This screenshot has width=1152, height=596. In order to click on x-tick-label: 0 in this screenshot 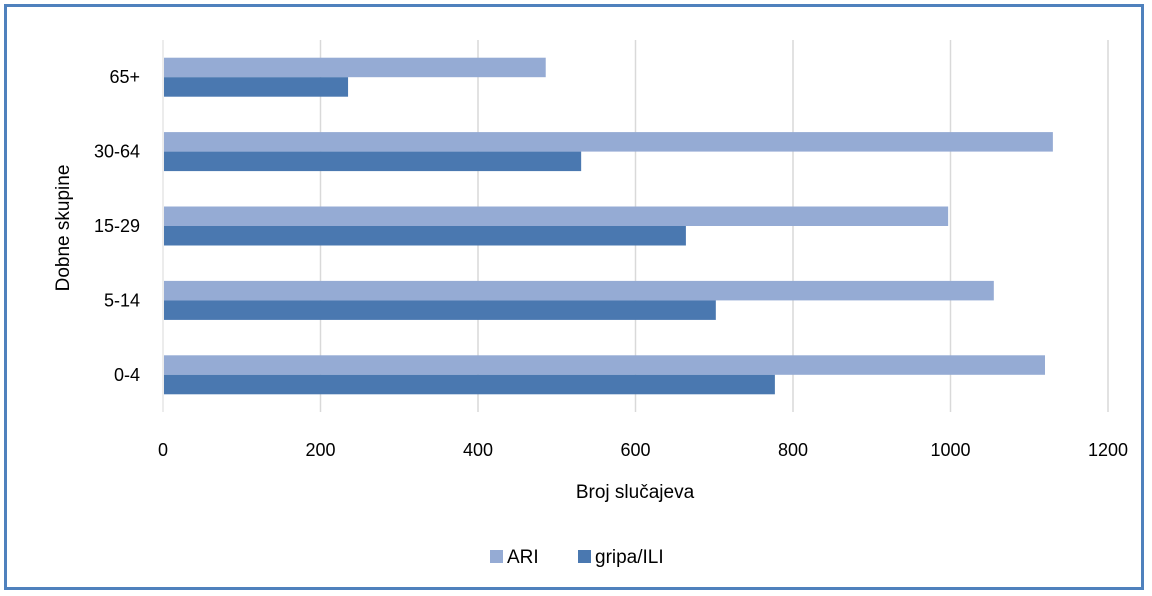, I will do `click(163, 450)`.